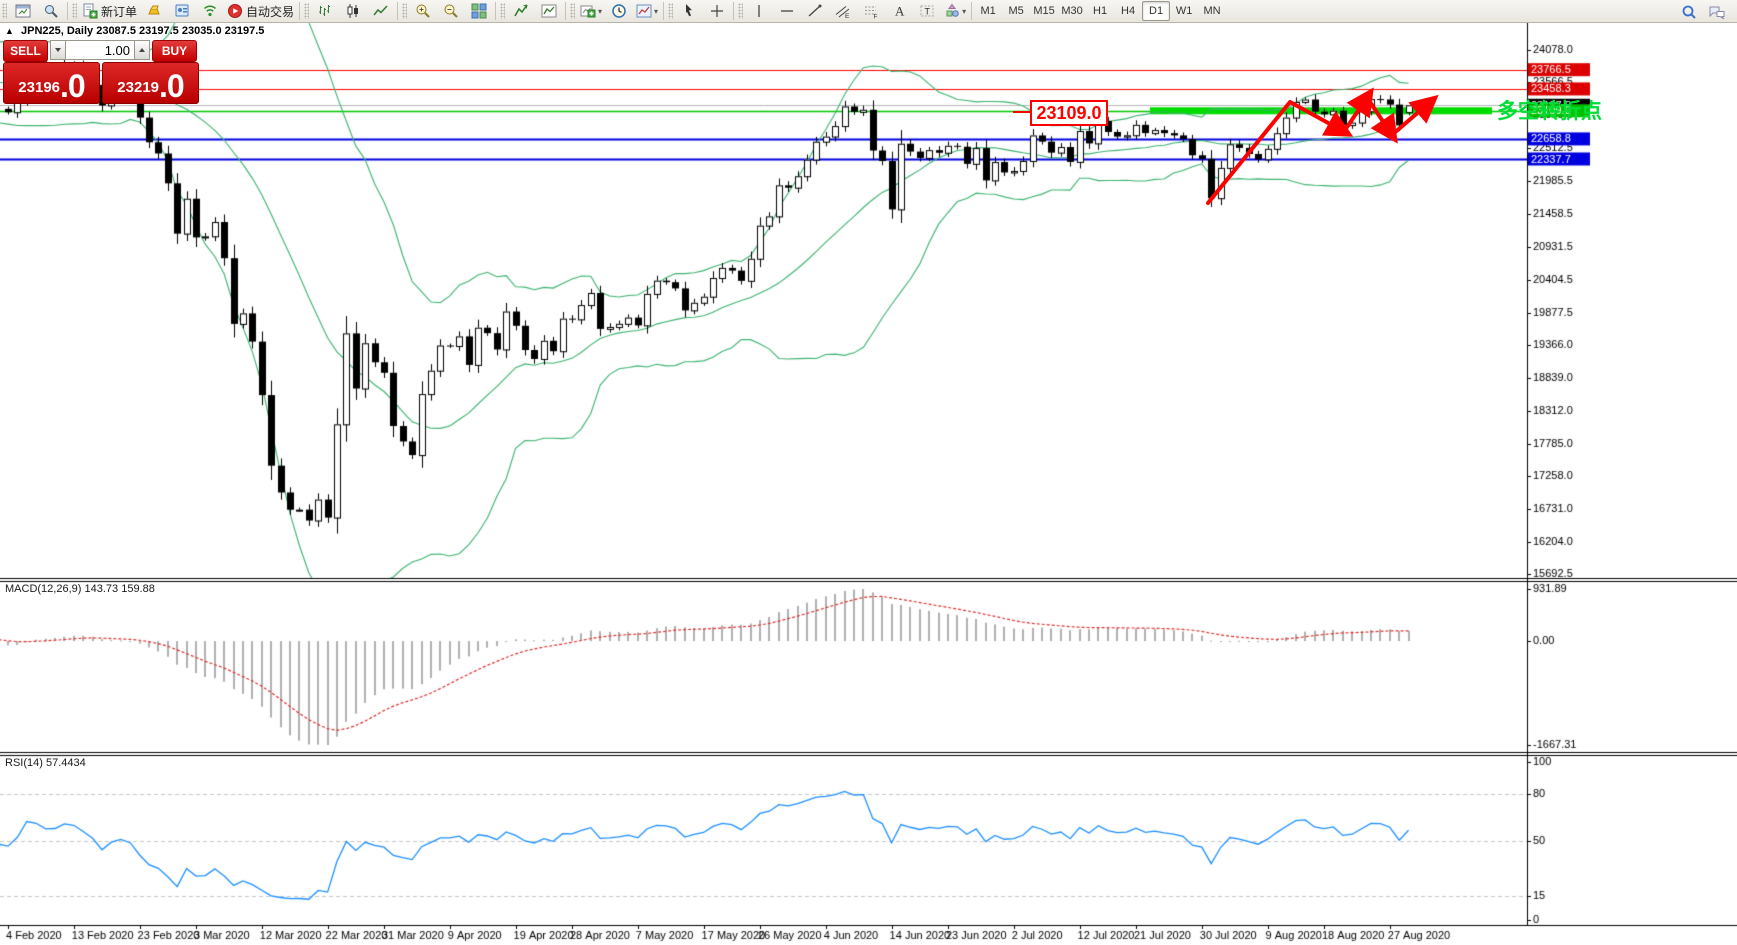 The height and width of the screenshot is (945, 1737). What do you see at coordinates (1021, 112) in the screenshot?
I see `price-annotation-leader` at bounding box center [1021, 112].